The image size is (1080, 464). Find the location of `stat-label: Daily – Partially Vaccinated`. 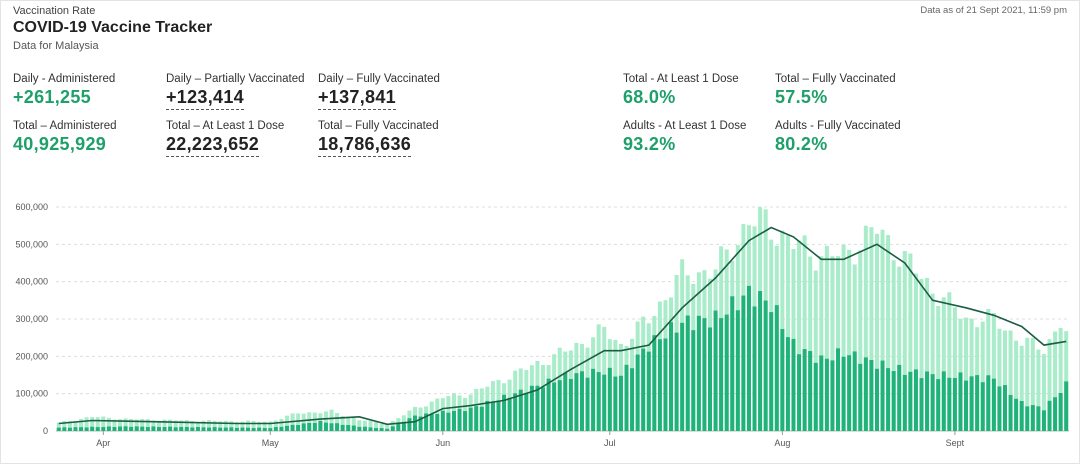

stat-label: Daily – Partially Vaccinated is located at coordinates (235, 79).